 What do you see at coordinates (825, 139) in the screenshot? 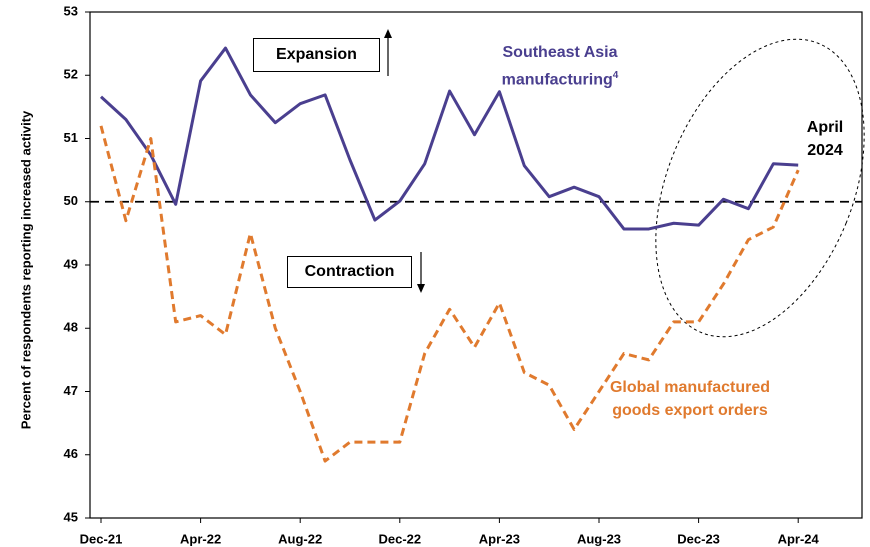
I see `highlight-label: April 2024` at bounding box center [825, 139].